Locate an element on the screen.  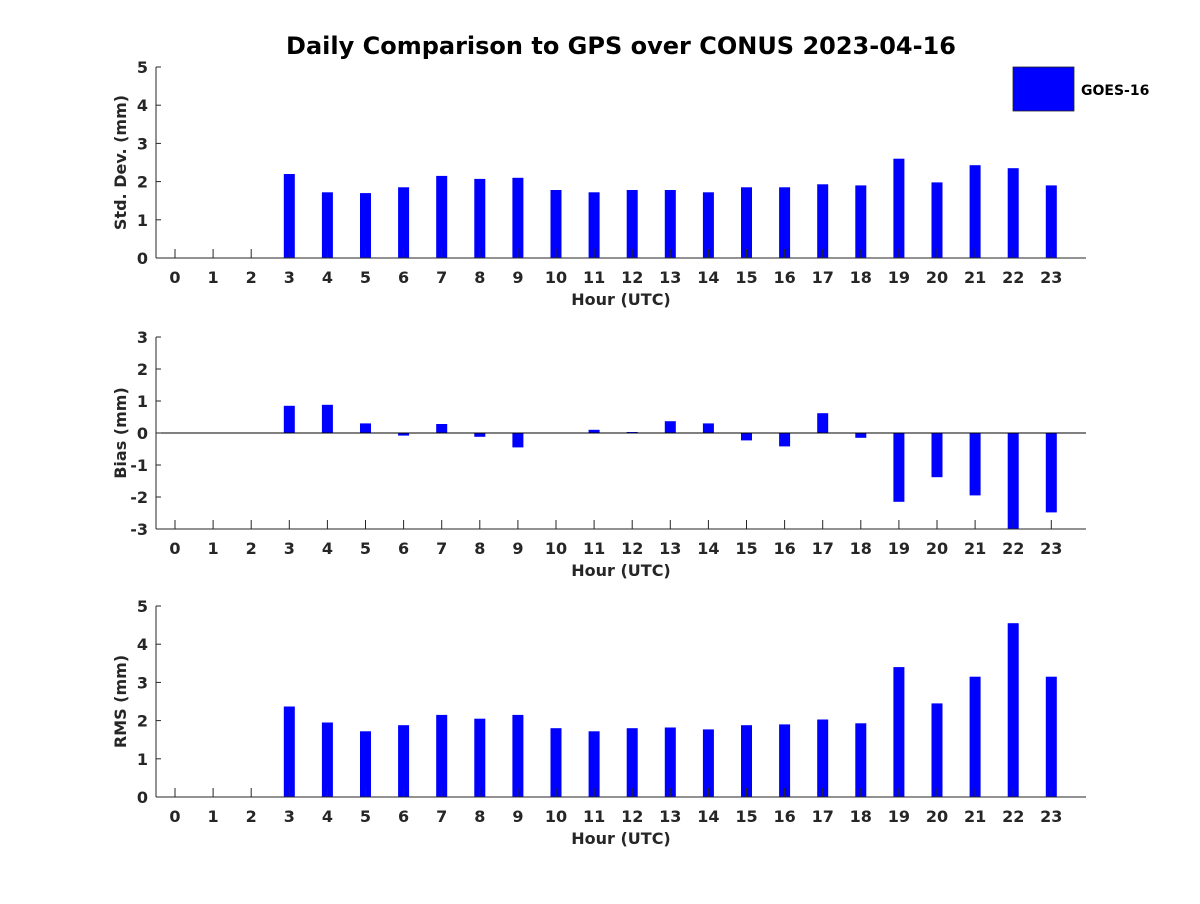
xtick-label-rms: 11 is located at coordinates (594, 816).